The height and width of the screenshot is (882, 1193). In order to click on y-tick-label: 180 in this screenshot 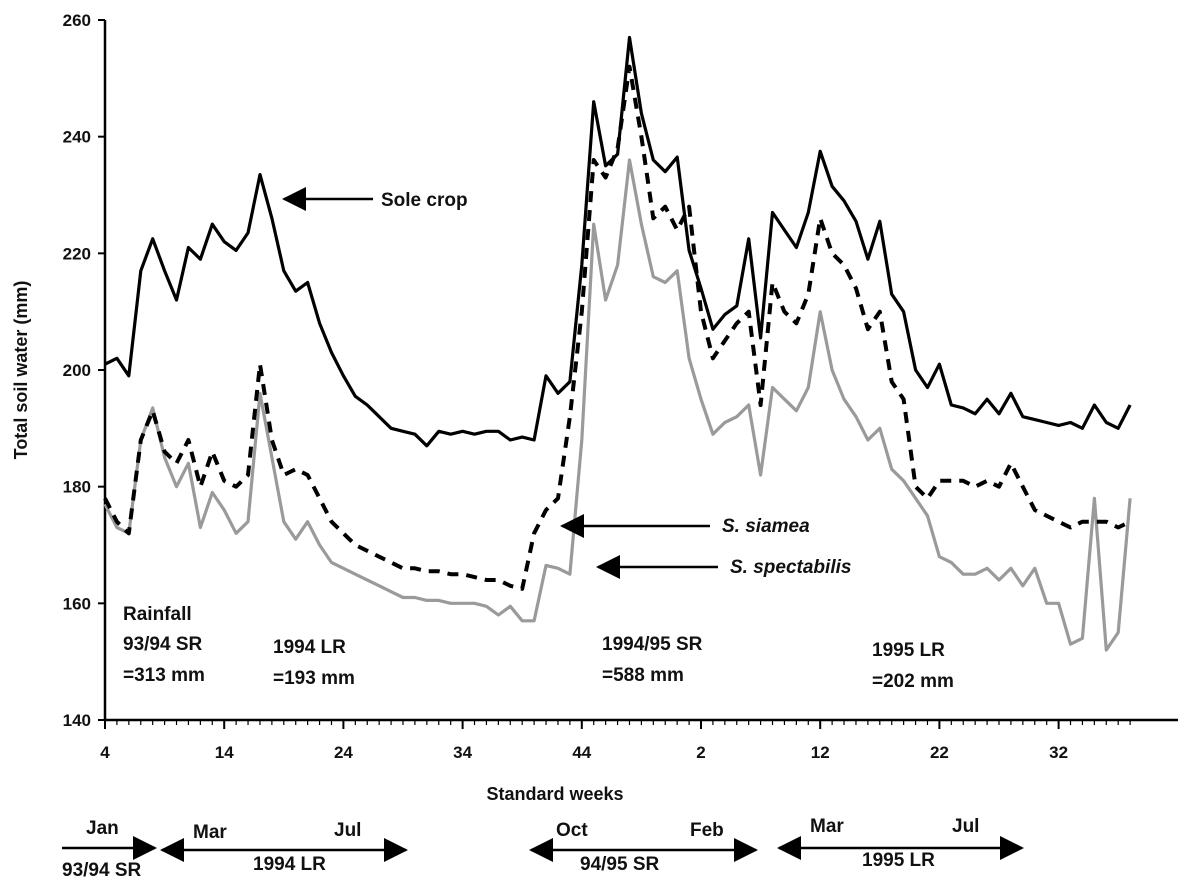, I will do `click(77, 487)`.